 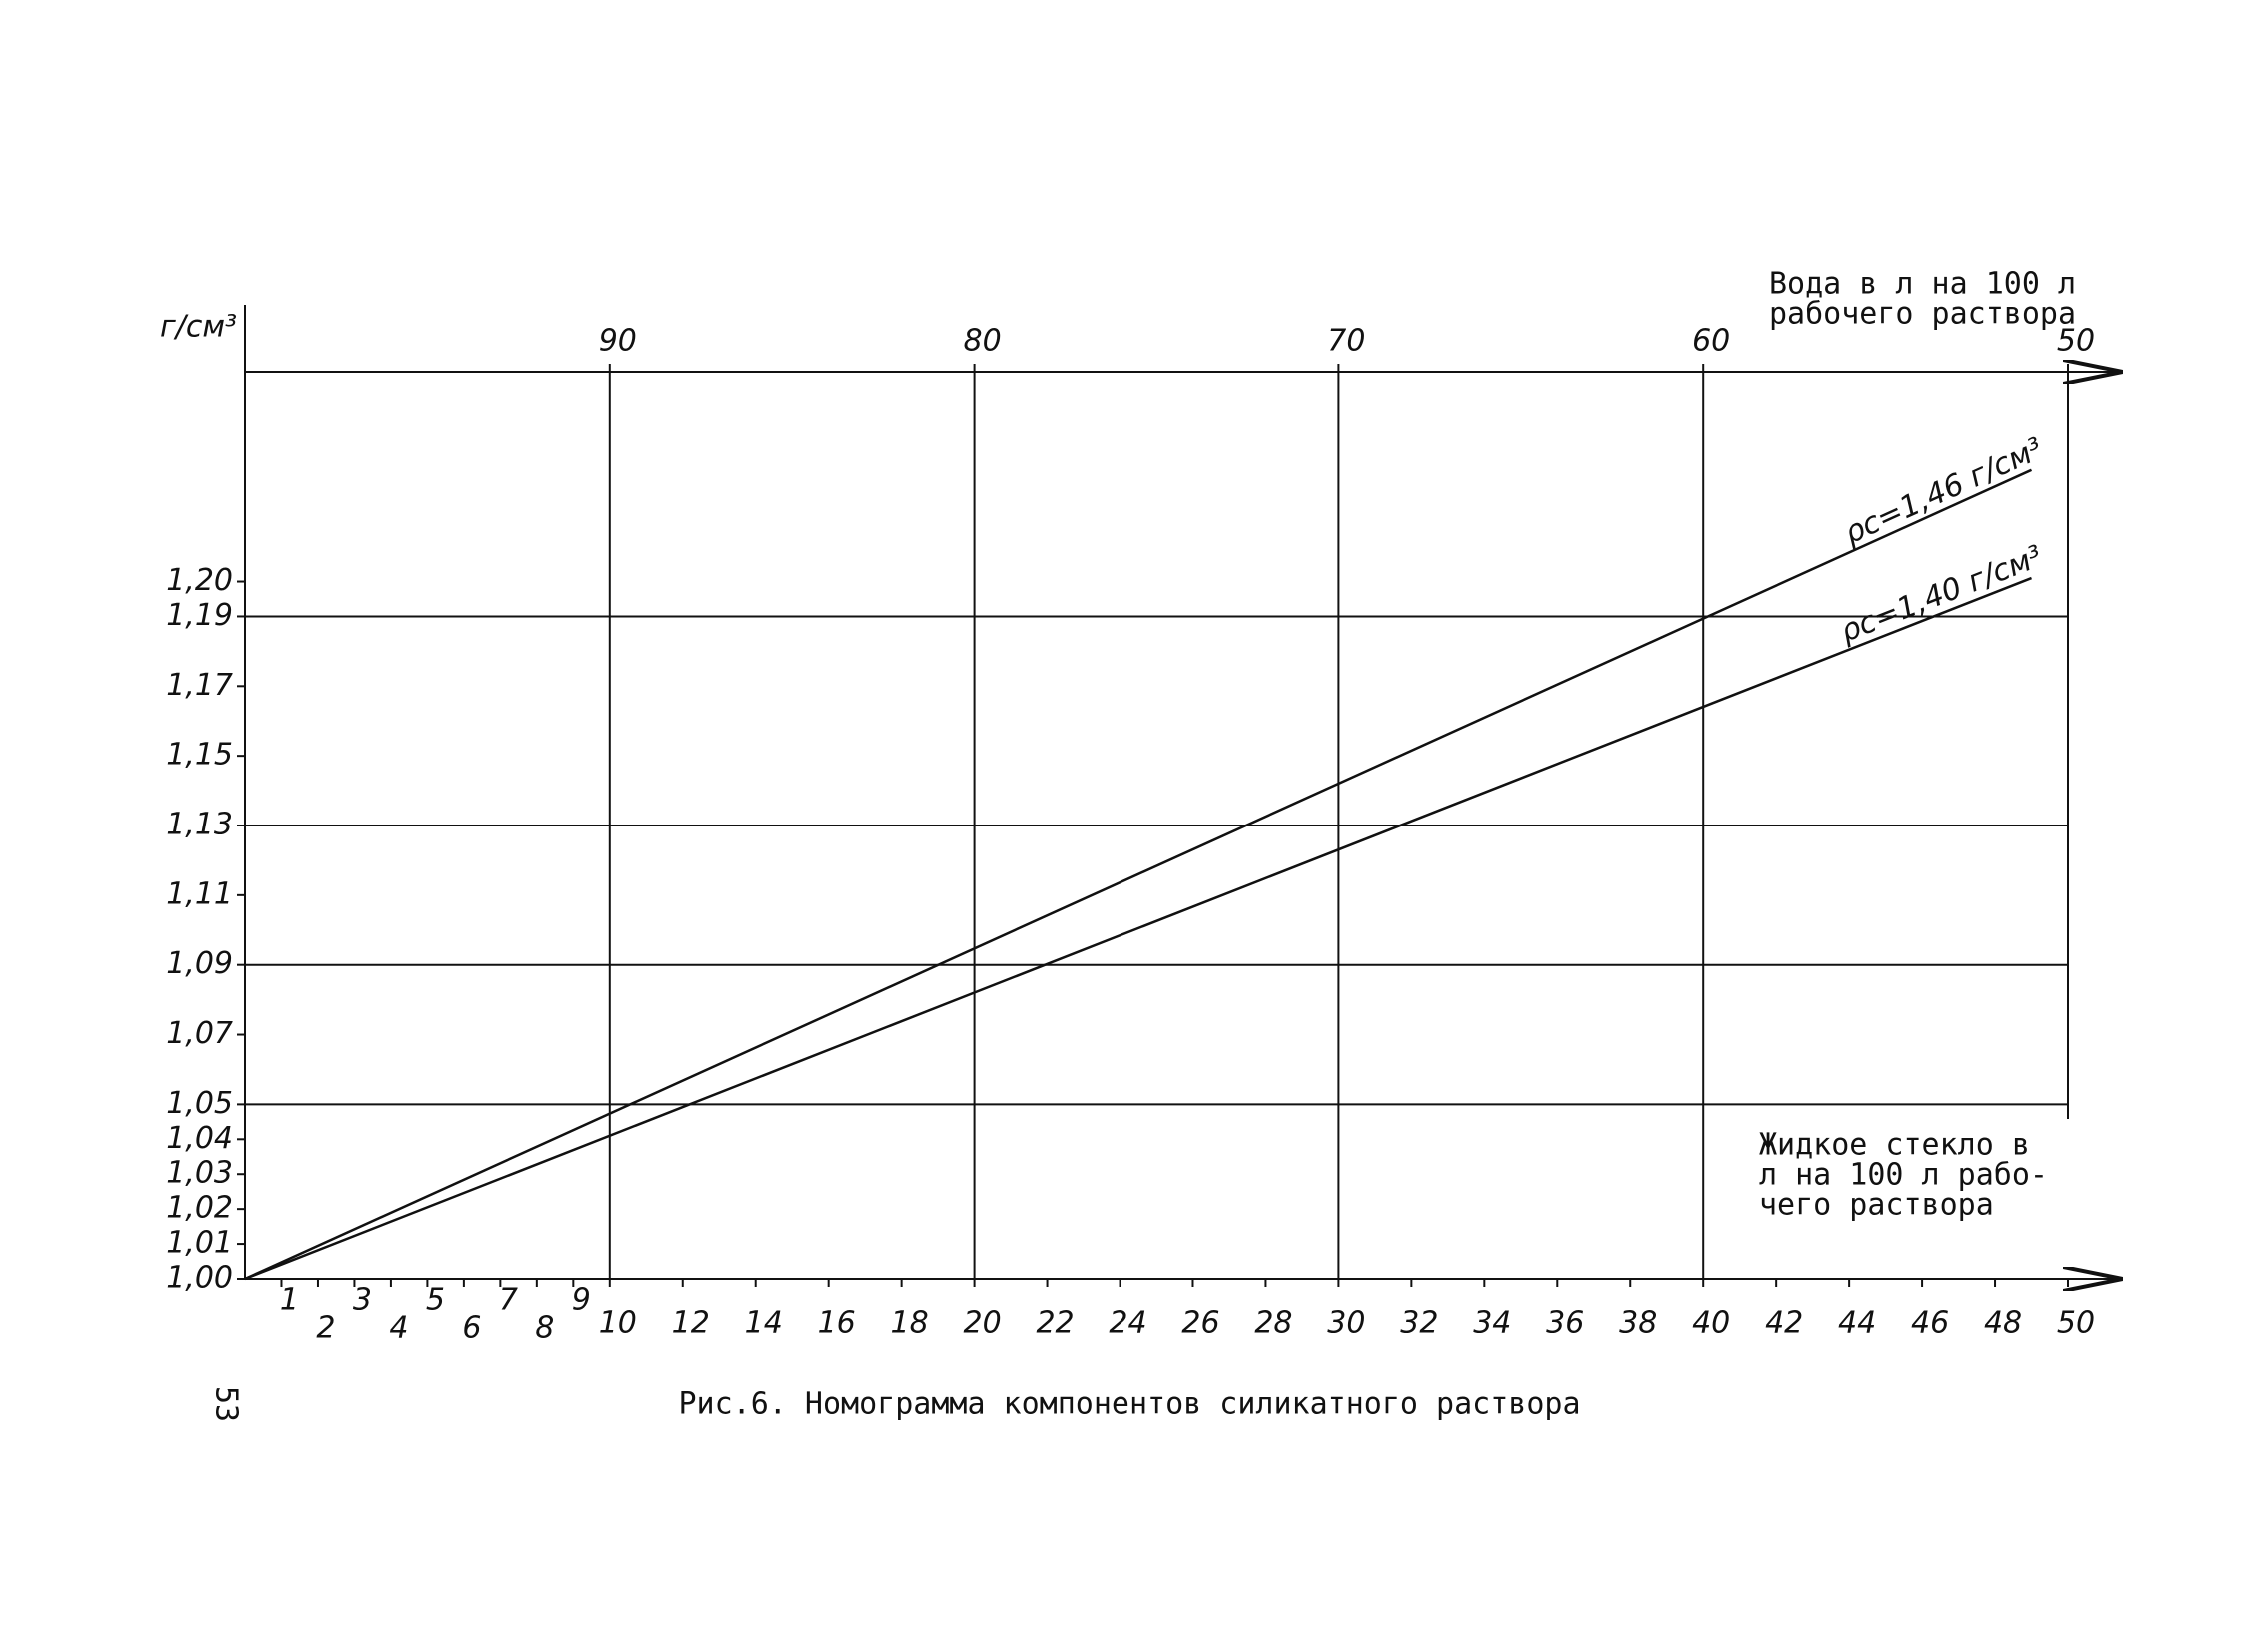 What do you see at coordinates (1200, 1323) in the screenshot?
I see `x-tick-label: 26` at bounding box center [1200, 1323].